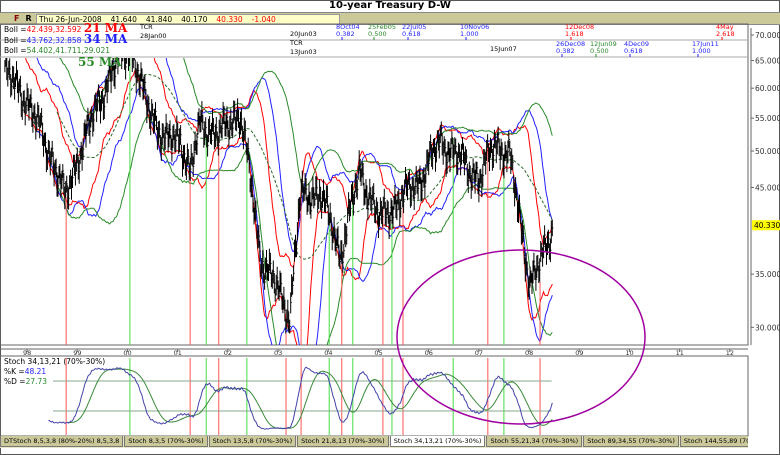 The height and width of the screenshot is (455, 780). Describe the element at coordinates (66, 28) in the screenshot. I see `legend-boll21: Boll =42.439,32.592 21 MA` at that location.